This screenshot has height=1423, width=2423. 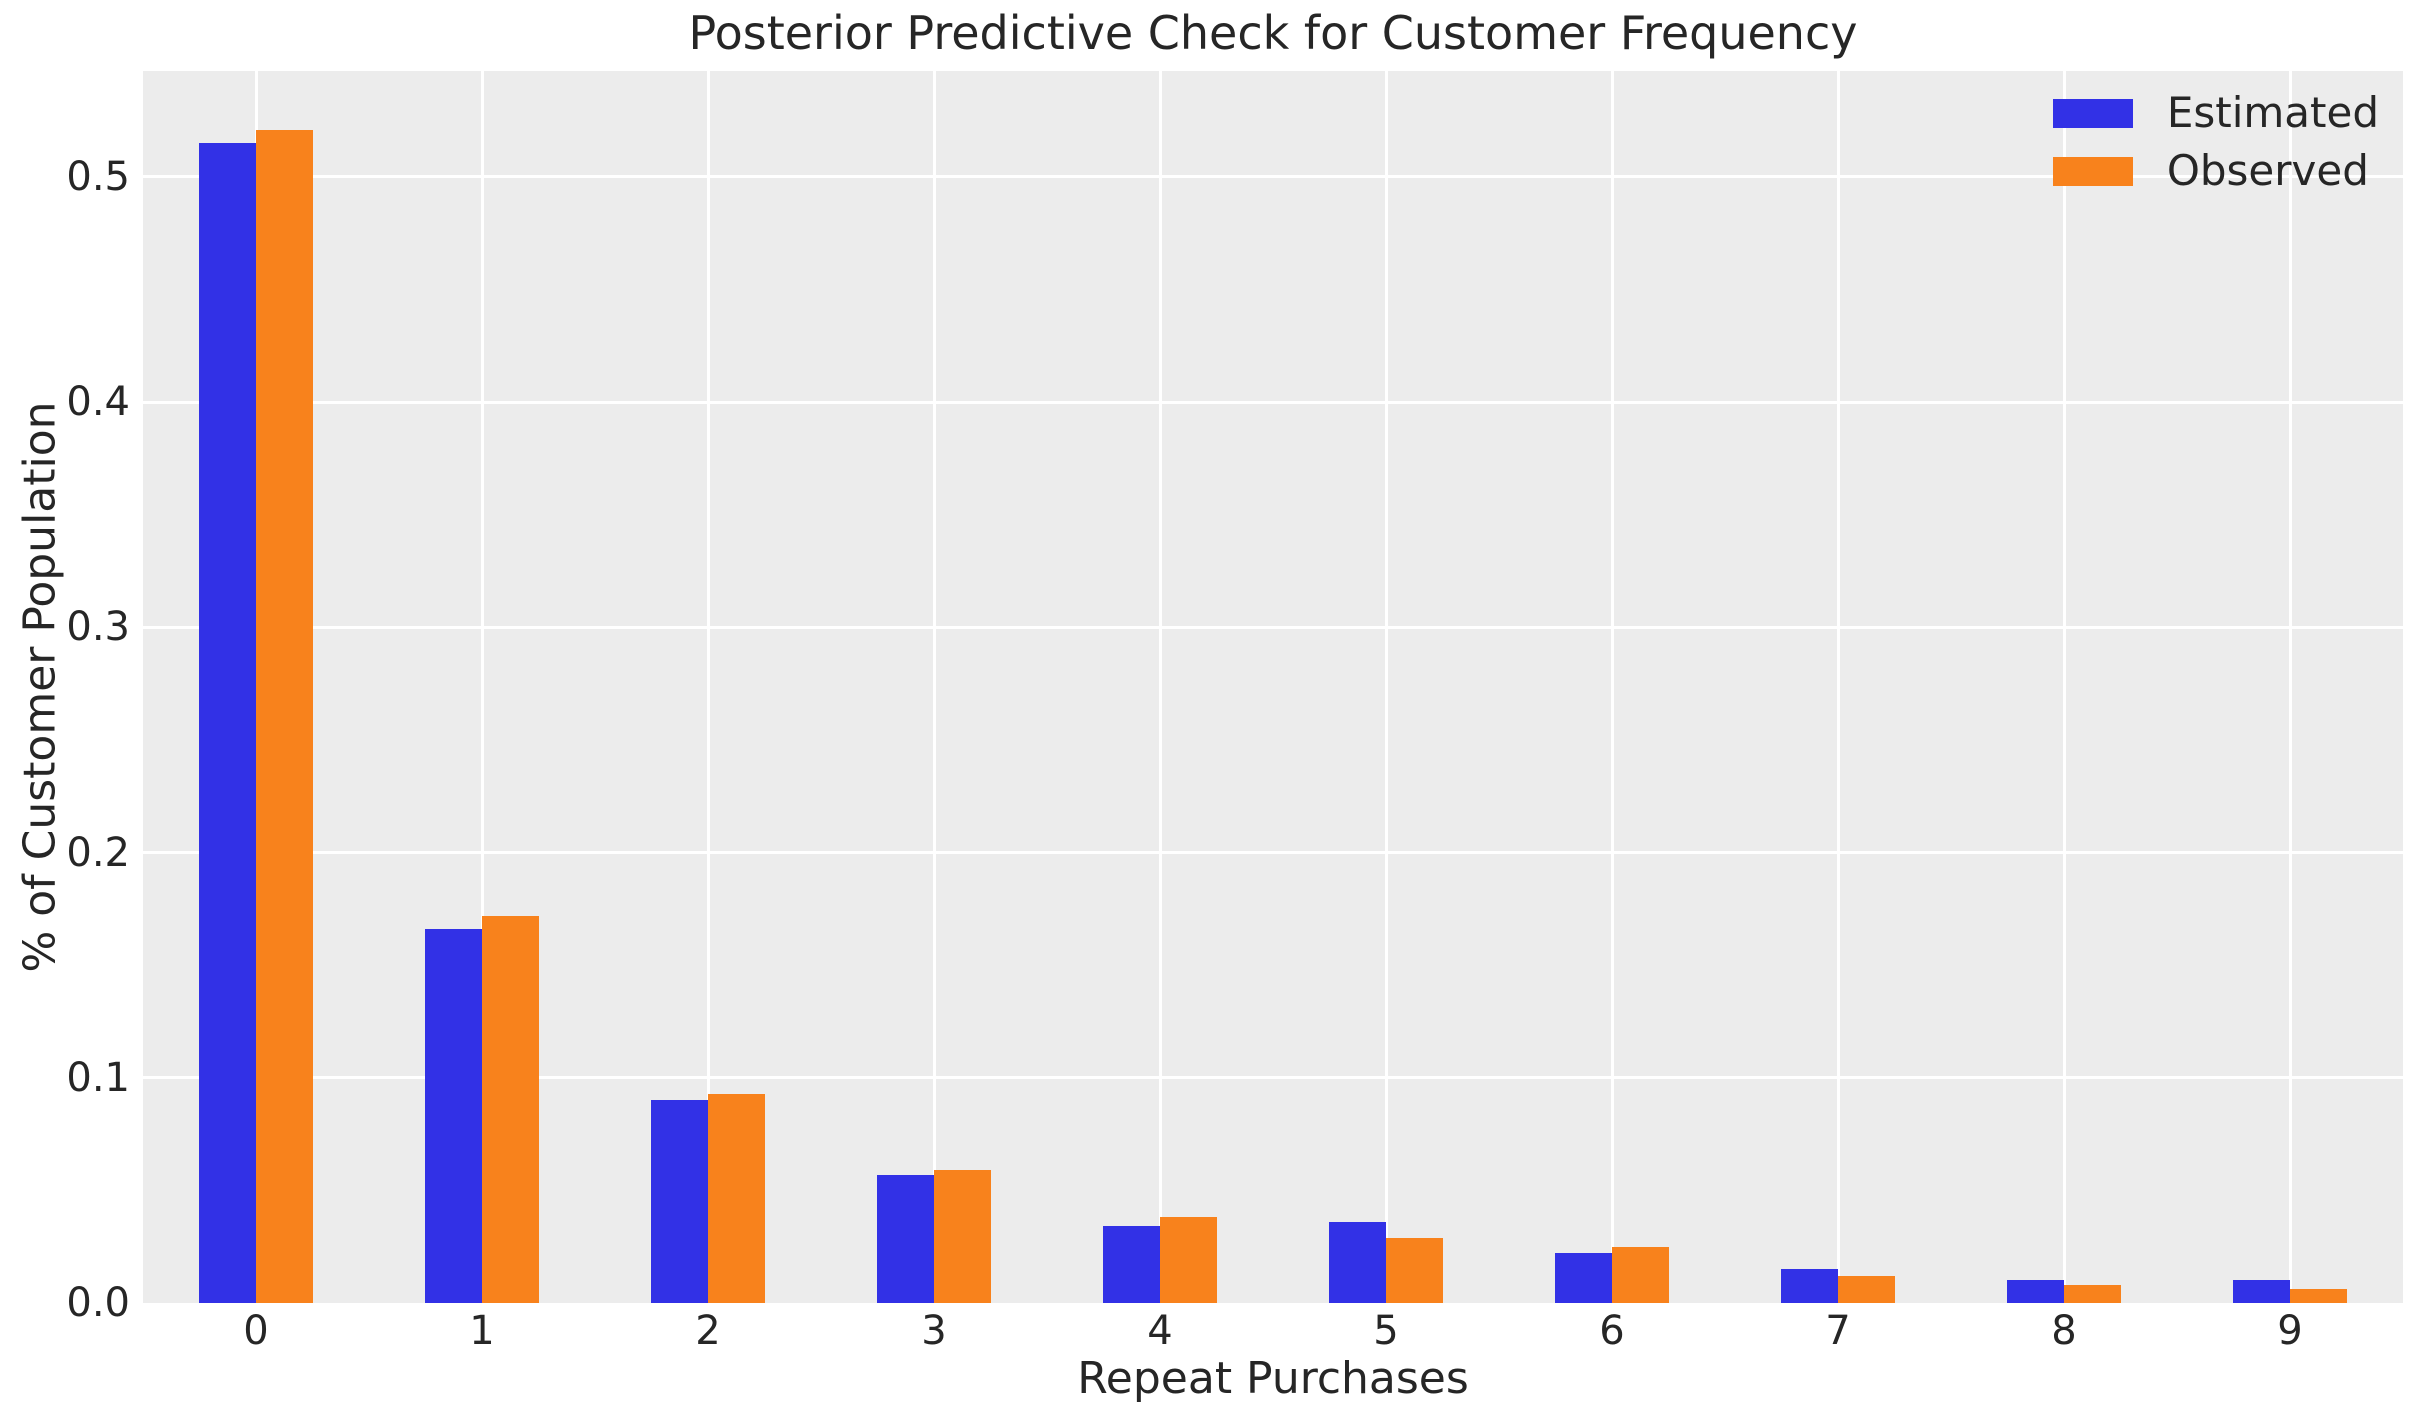 I want to click on legend-item-estimated: Estimated, so click(x=2215, y=112).